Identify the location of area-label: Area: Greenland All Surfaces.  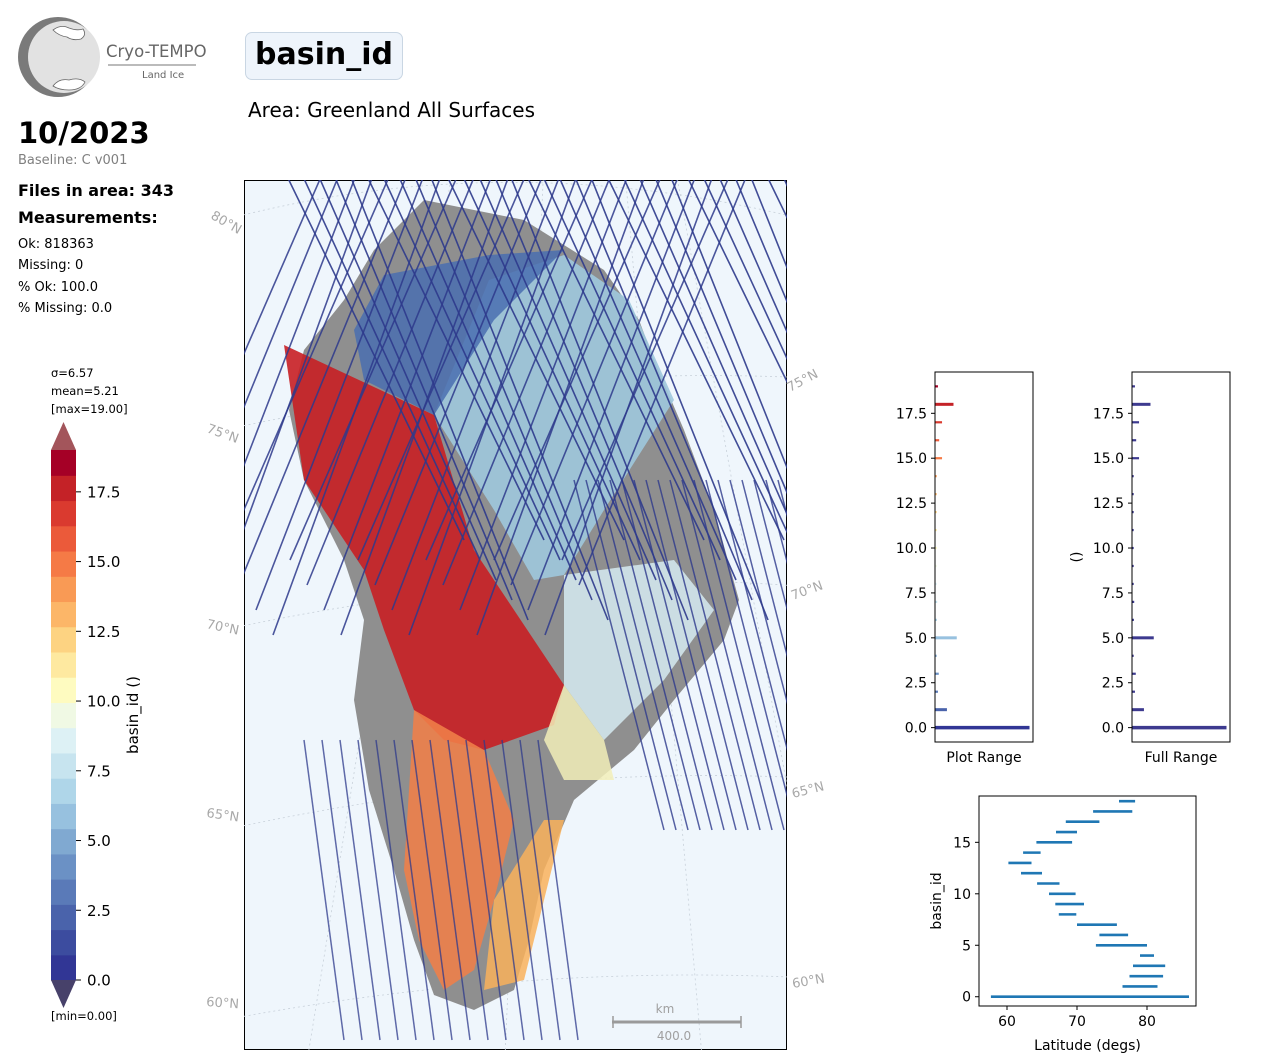
(391, 110).